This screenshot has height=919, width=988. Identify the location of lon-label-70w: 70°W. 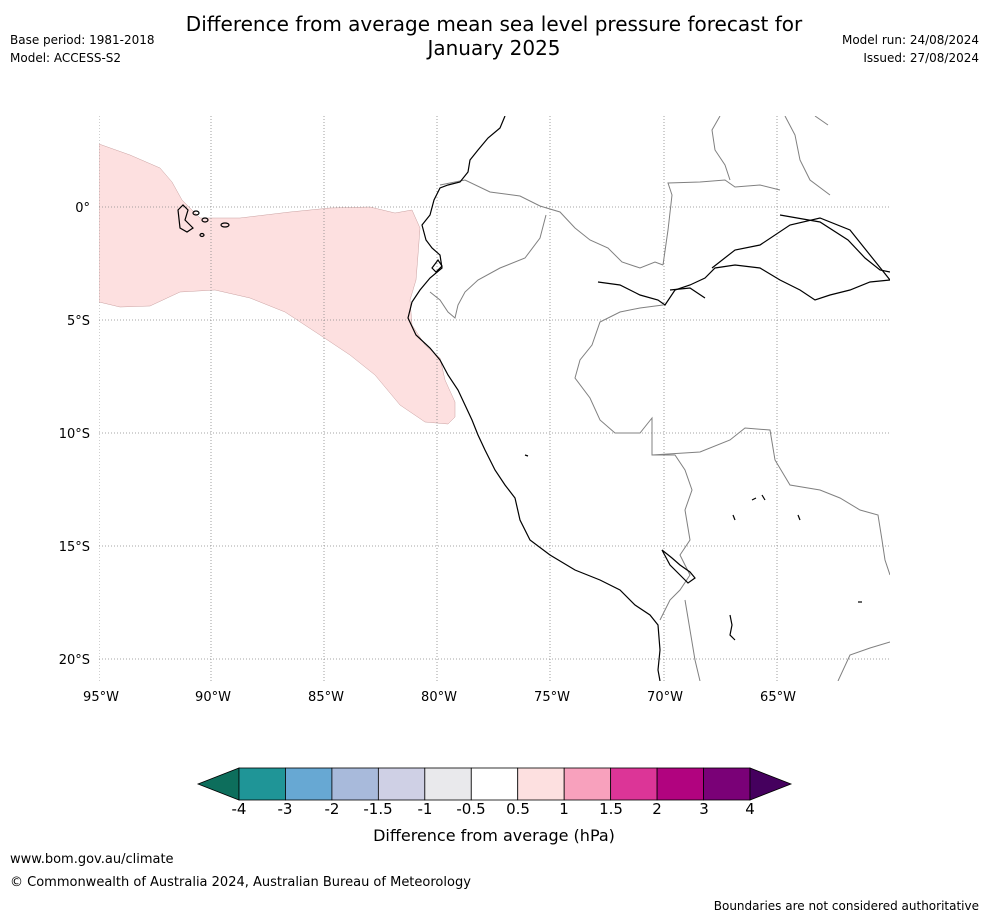
(665, 697).